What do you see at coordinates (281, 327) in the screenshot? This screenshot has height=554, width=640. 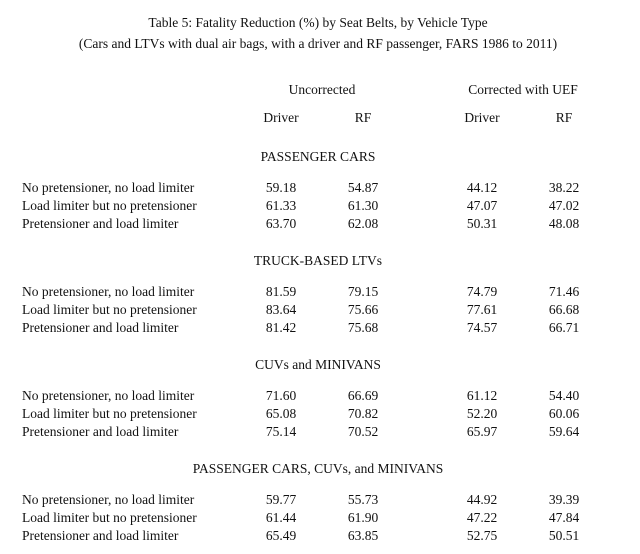 I see `value-driver-uncorrected: 81.42` at bounding box center [281, 327].